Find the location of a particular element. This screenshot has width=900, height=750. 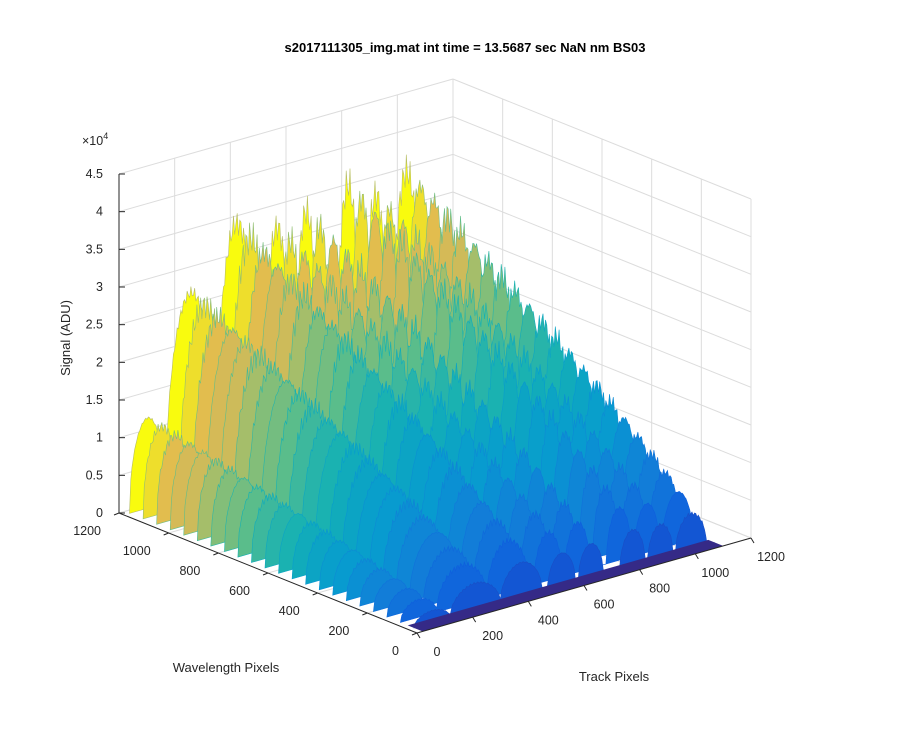

z-tick-label: 3 is located at coordinates (99, 287).